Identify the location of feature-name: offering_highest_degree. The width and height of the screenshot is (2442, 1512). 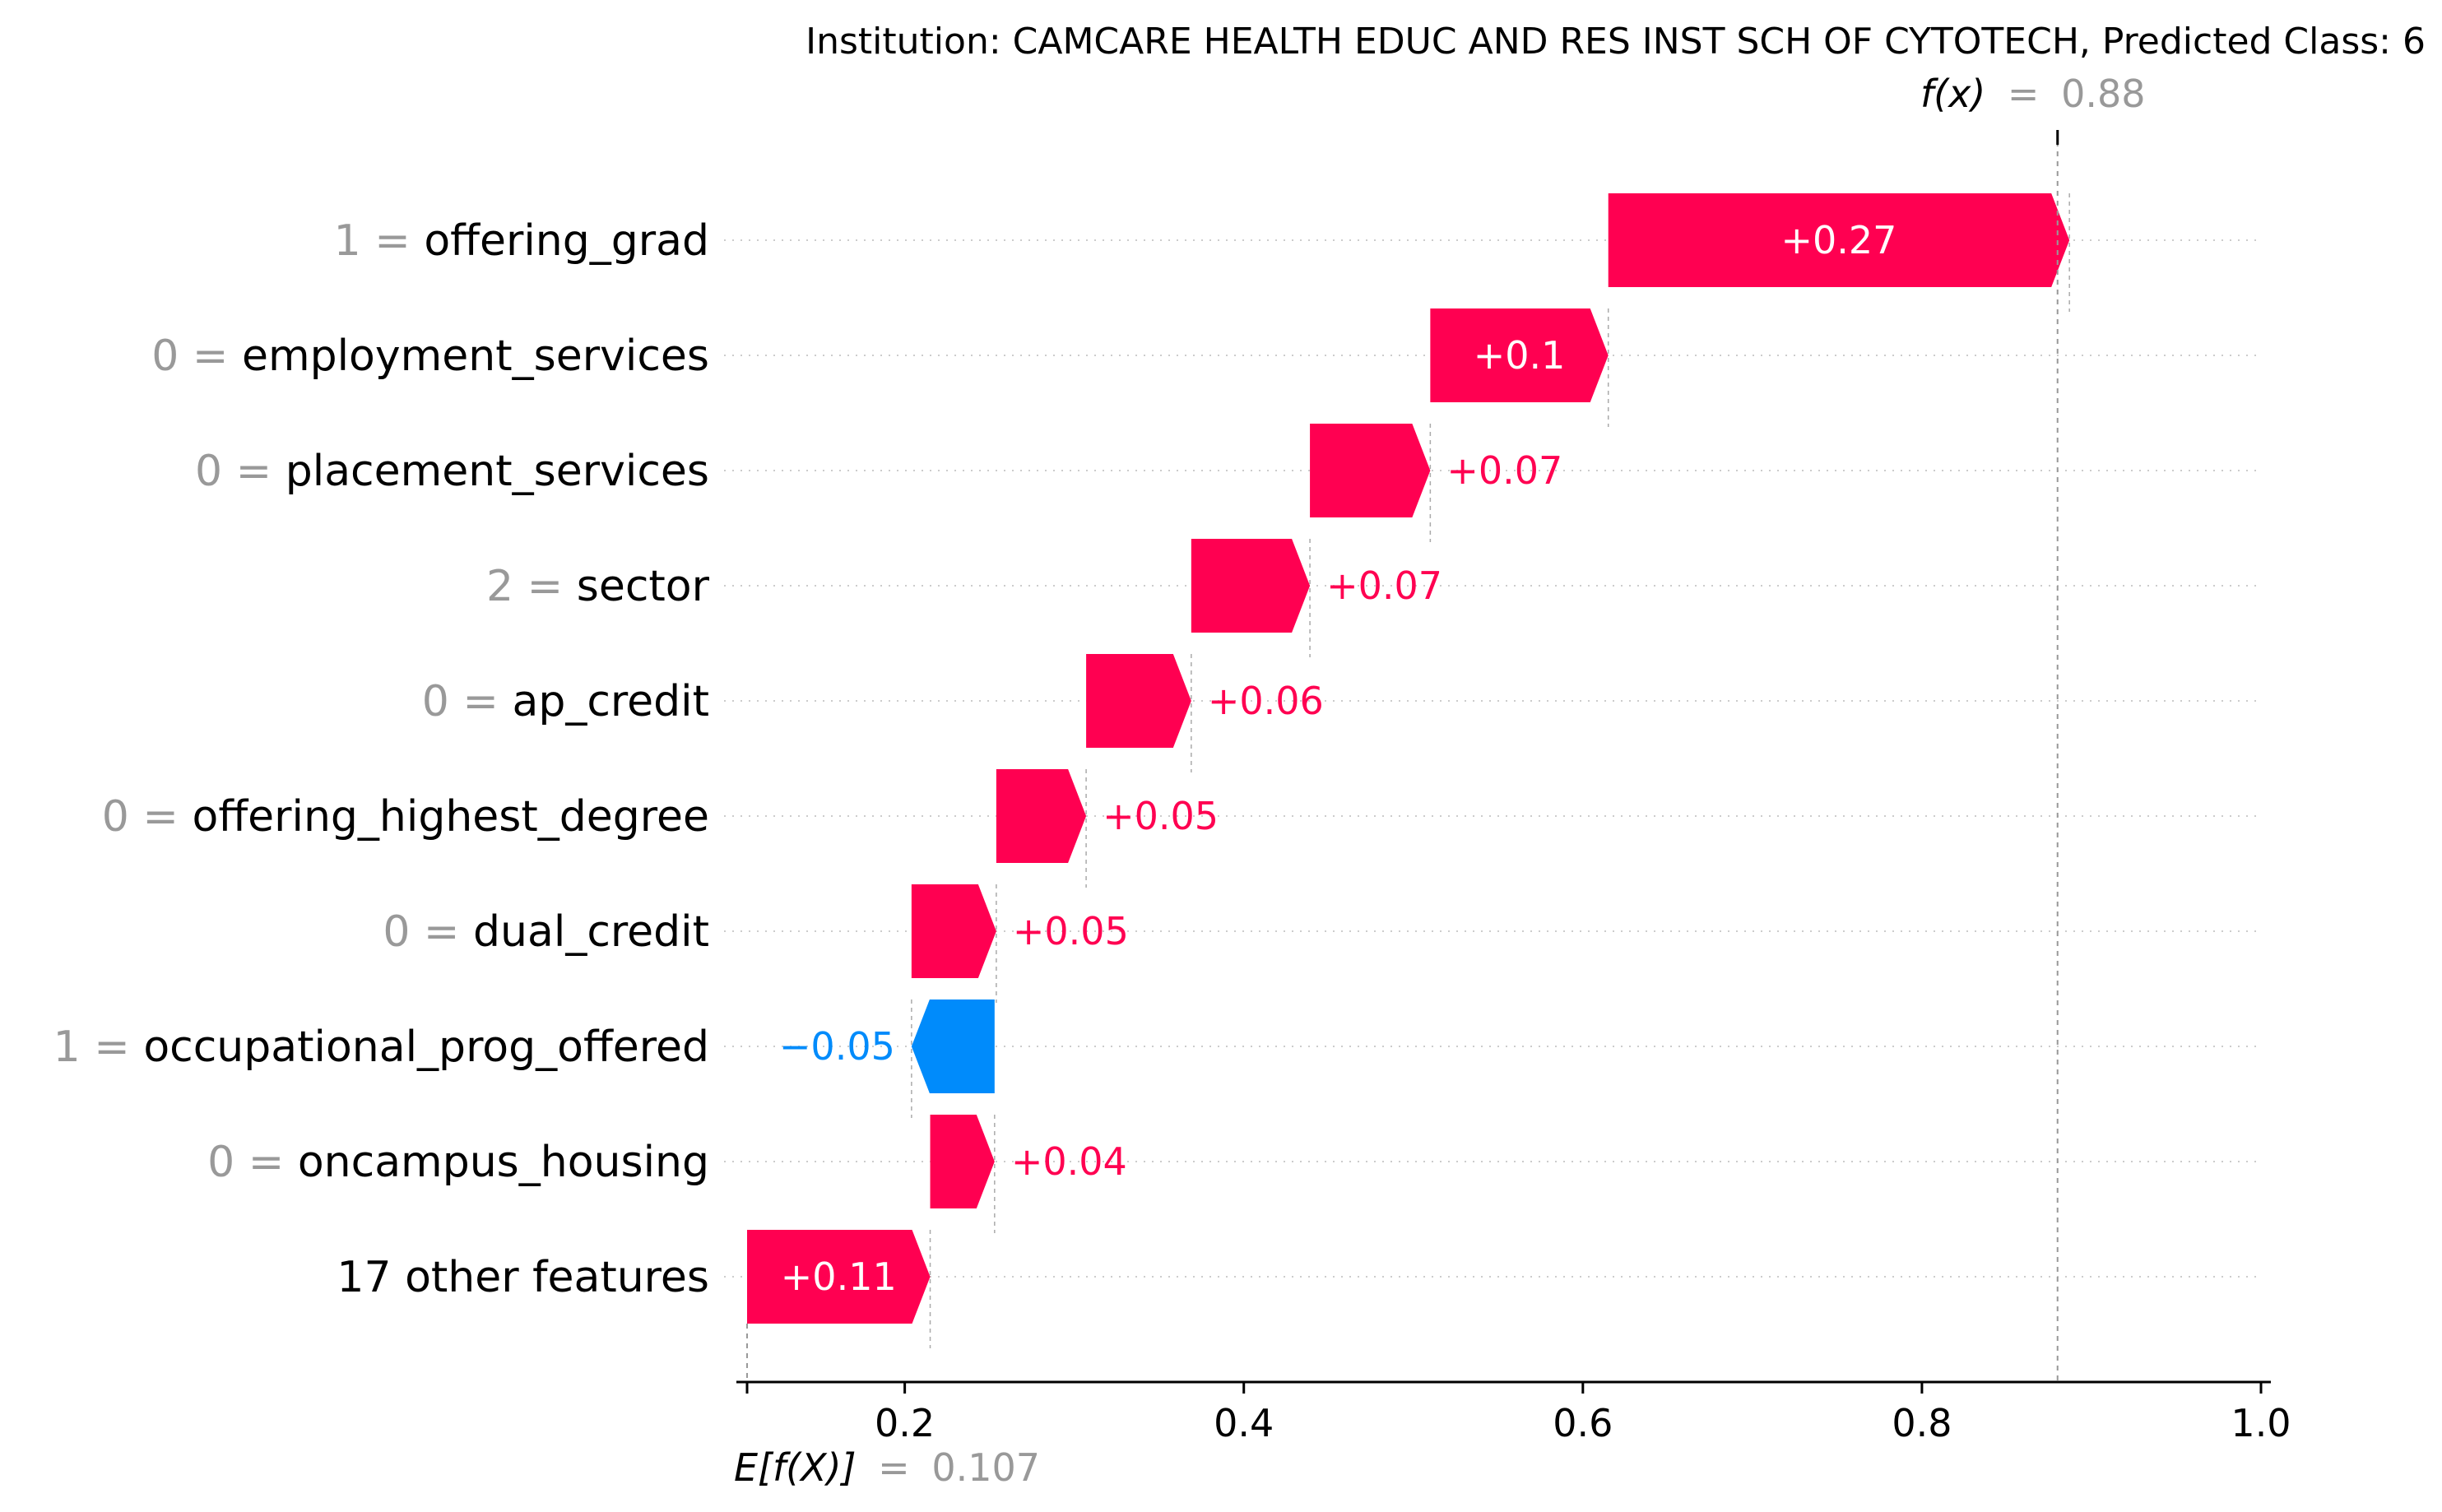
(452, 817).